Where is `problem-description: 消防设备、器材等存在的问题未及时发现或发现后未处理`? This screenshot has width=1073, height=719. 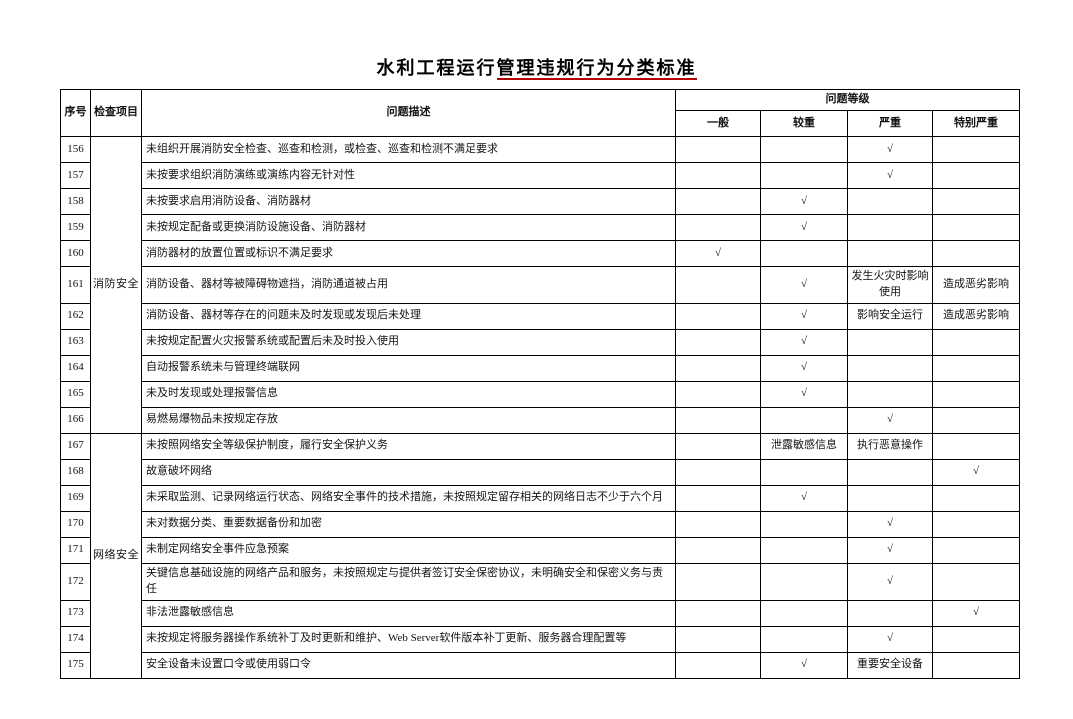 problem-description: 消防设备、器材等存在的问题未及时发现或发现后未处理 is located at coordinates (408, 316).